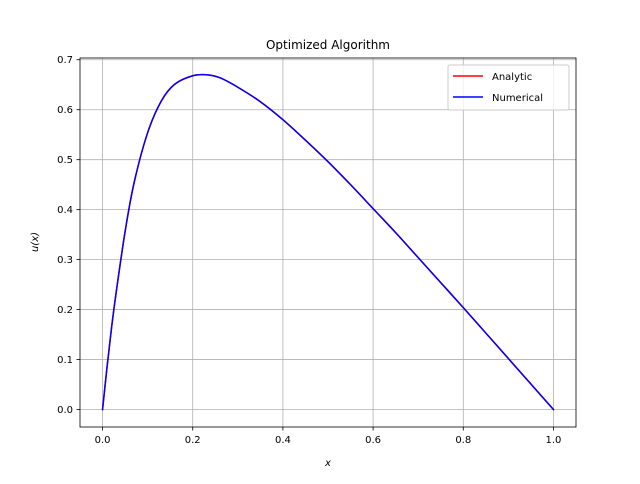 This screenshot has height=484, width=640. What do you see at coordinates (65, 110) in the screenshot?
I see `y-tick-label: 0.6` at bounding box center [65, 110].